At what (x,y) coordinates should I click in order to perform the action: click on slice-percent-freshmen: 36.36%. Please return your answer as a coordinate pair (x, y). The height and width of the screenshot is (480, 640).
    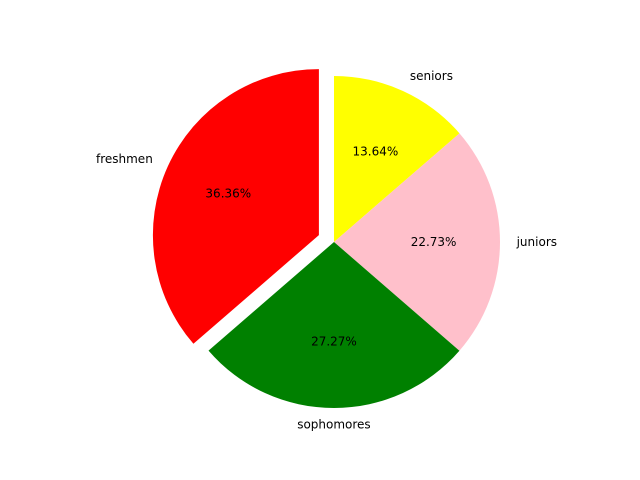
    Looking at the image, I should click on (228, 194).